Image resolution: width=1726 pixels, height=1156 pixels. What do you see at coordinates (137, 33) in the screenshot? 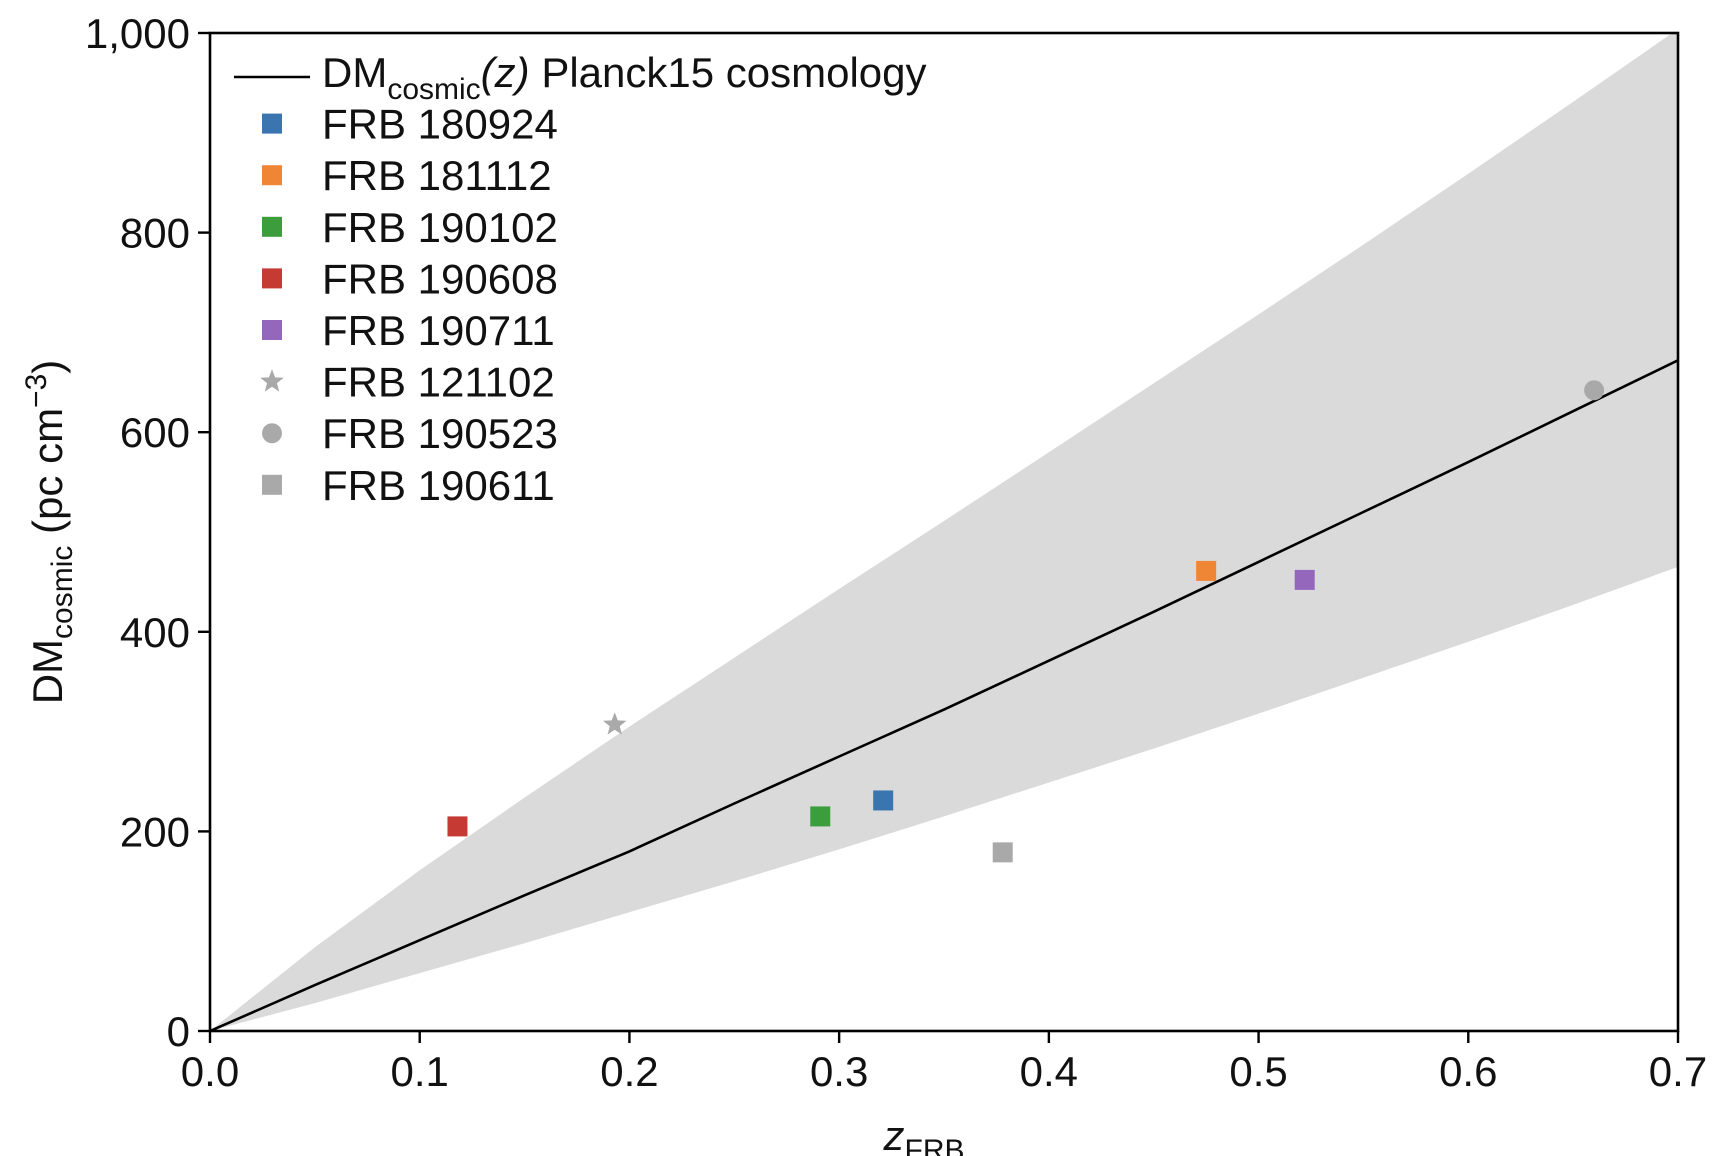
I see `y-tick-label: 1,000` at bounding box center [137, 33].